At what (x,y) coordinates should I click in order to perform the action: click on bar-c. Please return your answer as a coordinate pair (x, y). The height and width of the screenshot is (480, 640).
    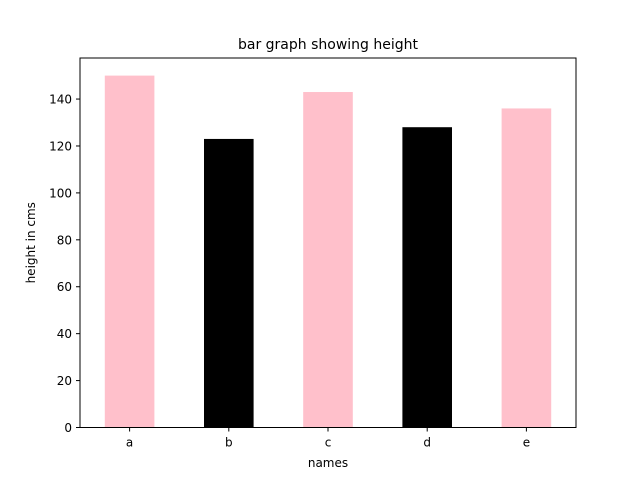
    Looking at the image, I should click on (328, 260).